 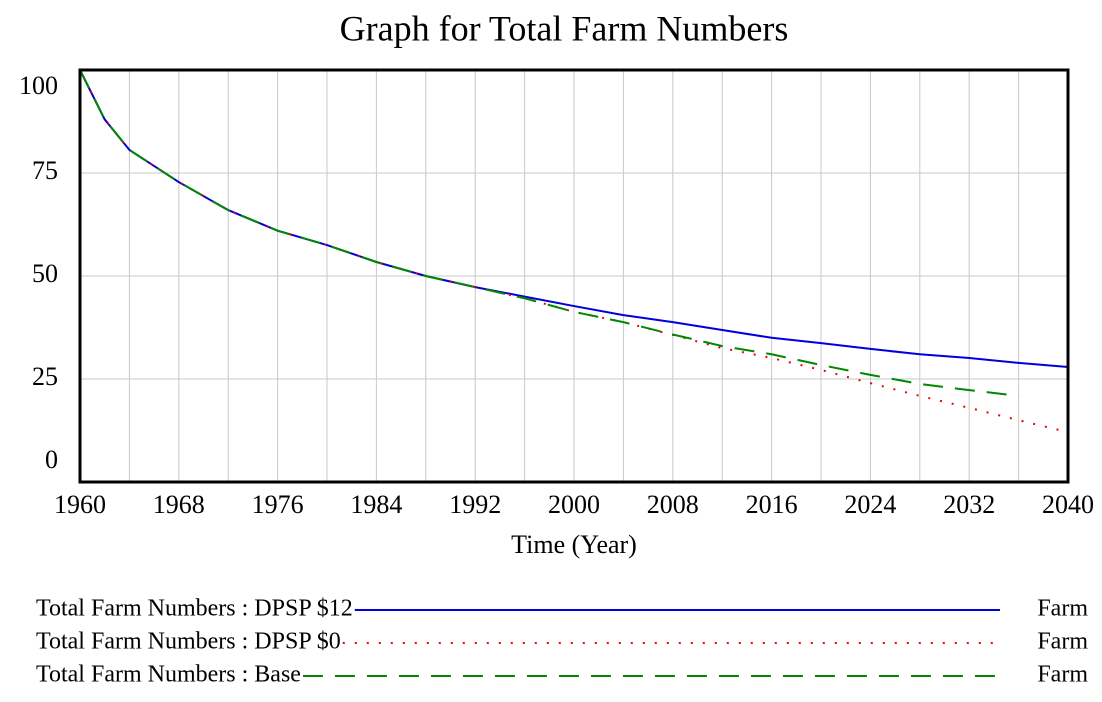 I want to click on x-tick-label: 1976, so click(x=278, y=504).